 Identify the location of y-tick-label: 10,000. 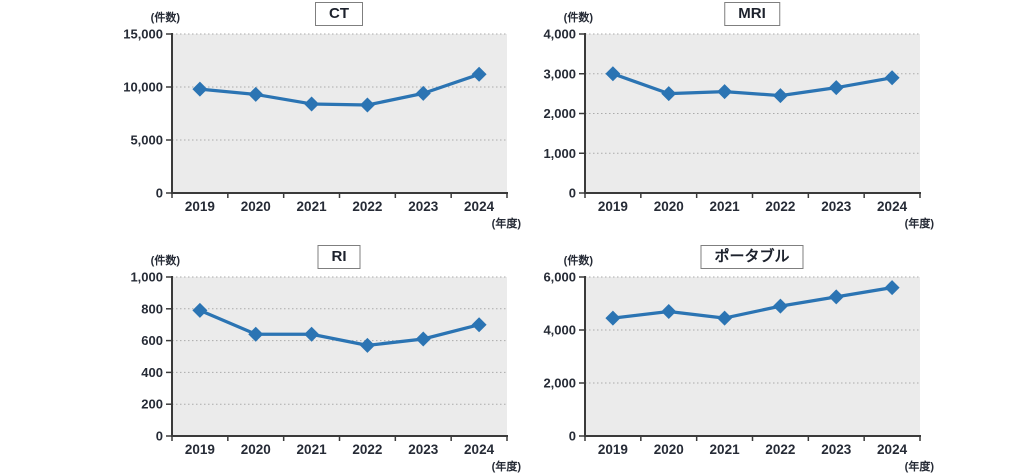
(143, 87).